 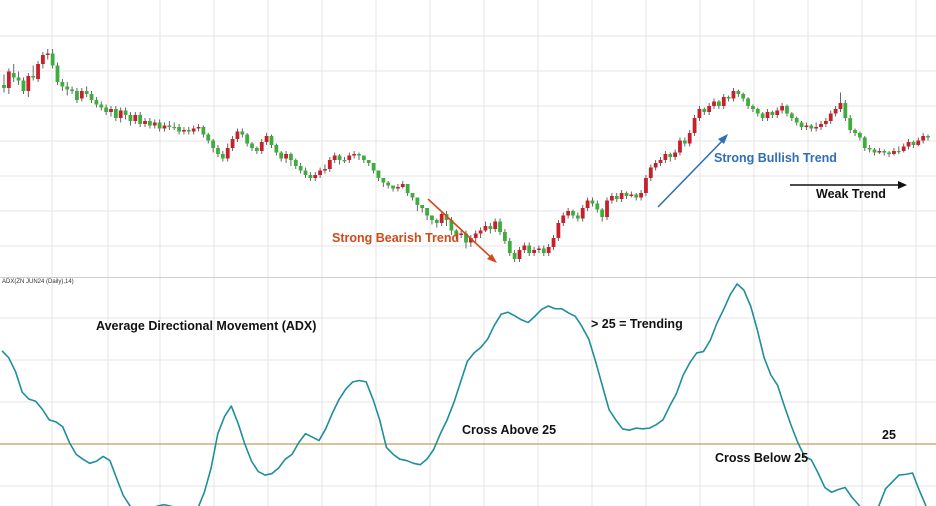 I want to click on weak-arrowhead, so click(x=902, y=185).